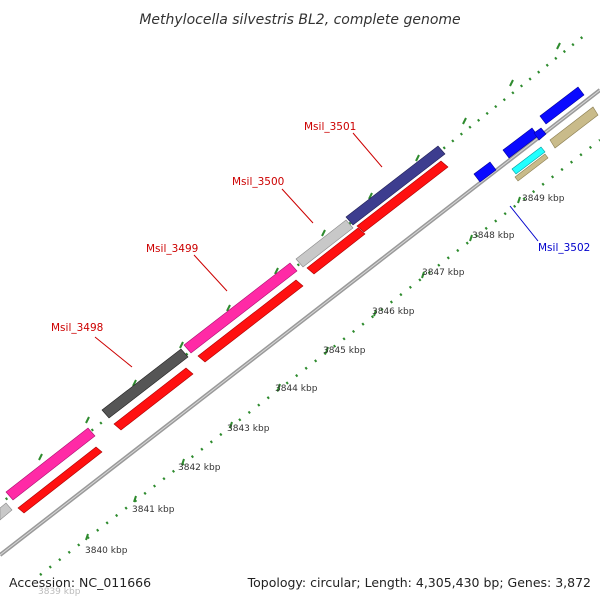 The image size is (600, 600). I want to click on tick-label: 3848 kbp, so click(493, 236).